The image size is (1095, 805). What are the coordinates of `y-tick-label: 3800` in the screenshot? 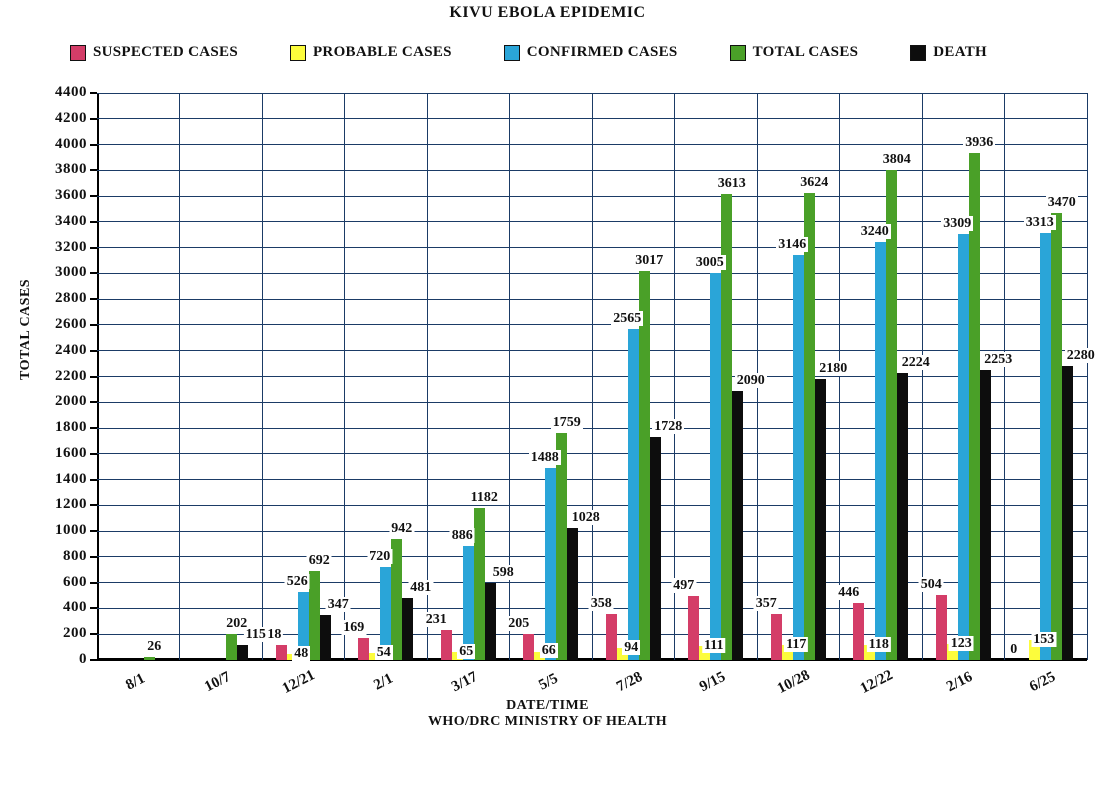 It's located at (71, 169).